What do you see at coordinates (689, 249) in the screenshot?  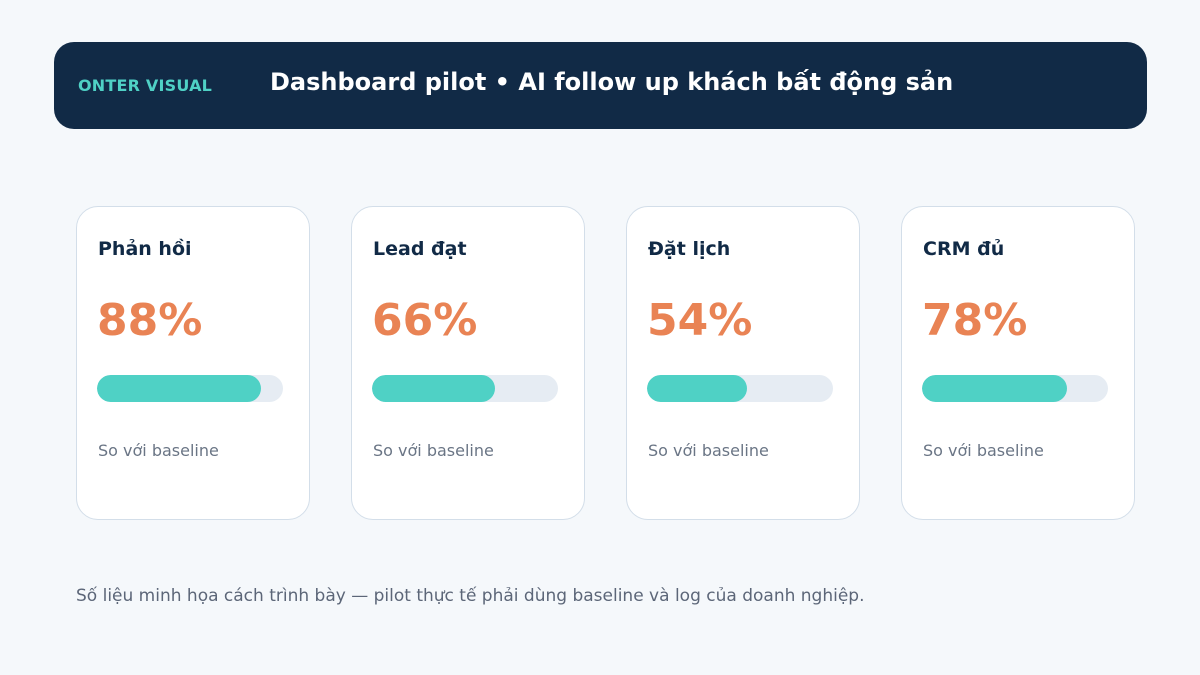 I see `metric-label: Đặt lịch` at bounding box center [689, 249].